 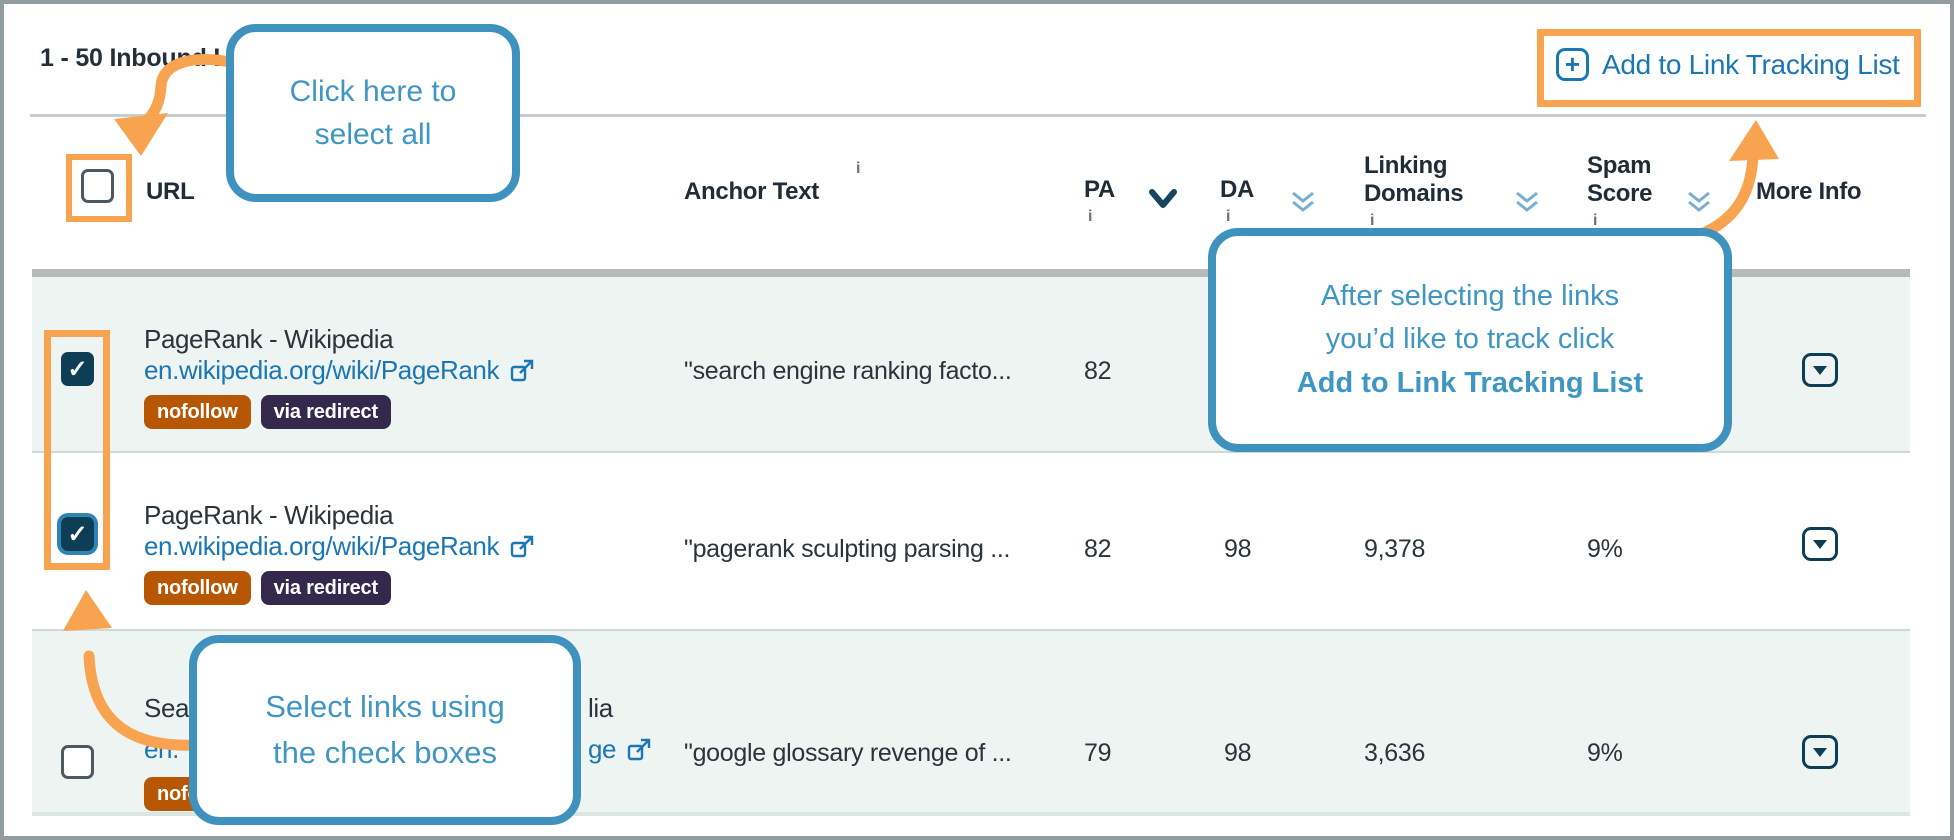 I want to click on header-divider, so click(x=978, y=115).